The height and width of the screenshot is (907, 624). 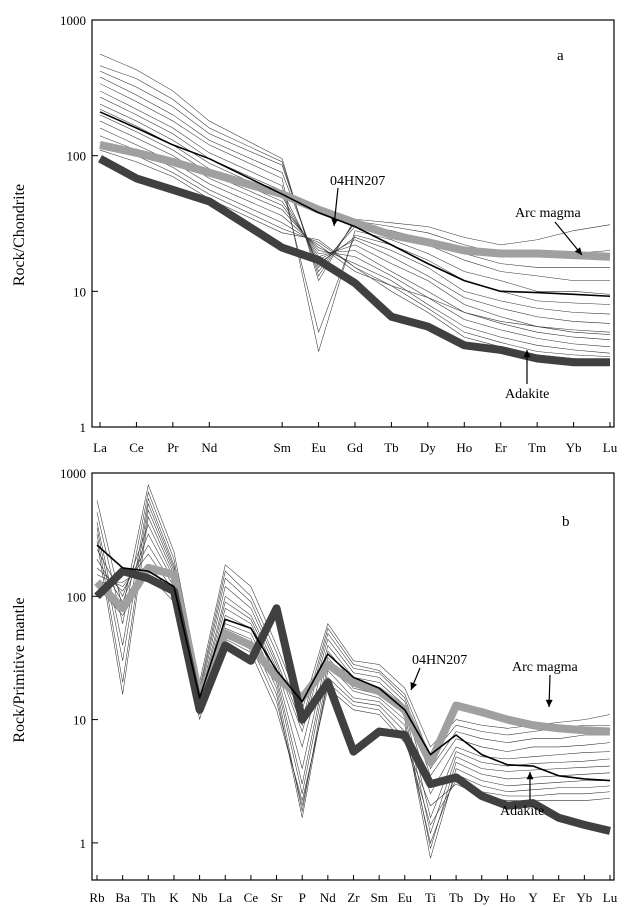 What do you see at coordinates (560, 56) in the screenshot?
I see `panel-a-label: a` at bounding box center [560, 56].